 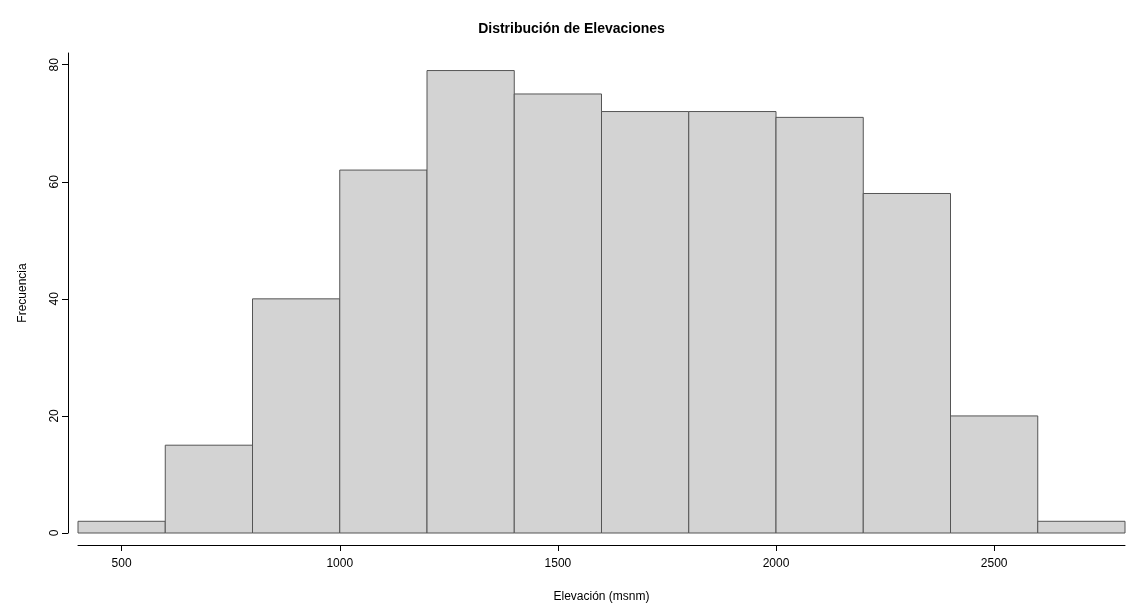 I want to click on y-tick-label: 80, so click(x=54, y=64).